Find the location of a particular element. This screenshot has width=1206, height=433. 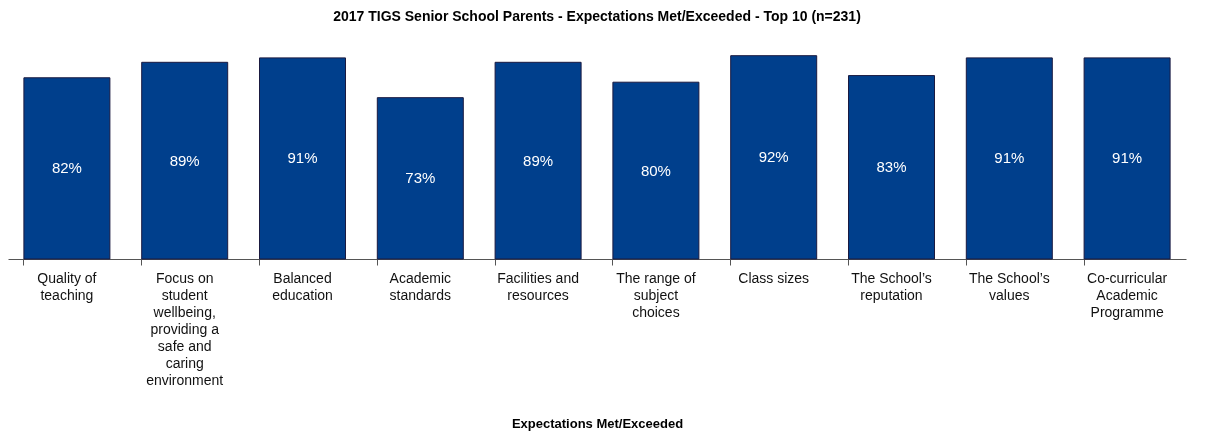

data-label: 82% is located at coordinates (66, 168).